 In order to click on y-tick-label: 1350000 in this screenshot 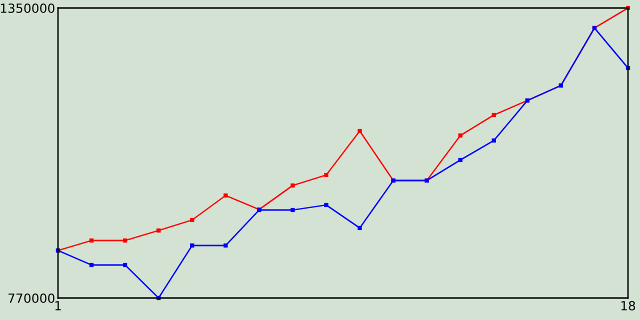, I will do `click(27, 8)`.